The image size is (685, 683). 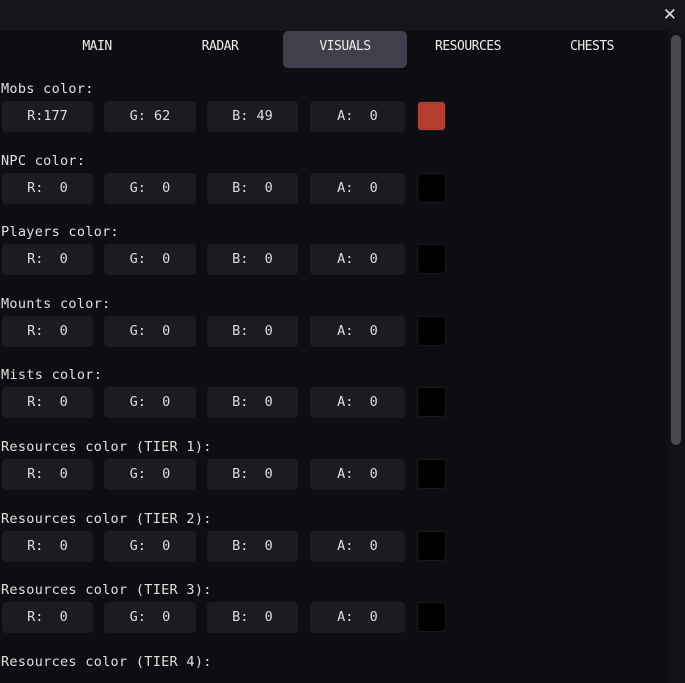 I want to click on red-input: R:177, so click(x=47, y=116).